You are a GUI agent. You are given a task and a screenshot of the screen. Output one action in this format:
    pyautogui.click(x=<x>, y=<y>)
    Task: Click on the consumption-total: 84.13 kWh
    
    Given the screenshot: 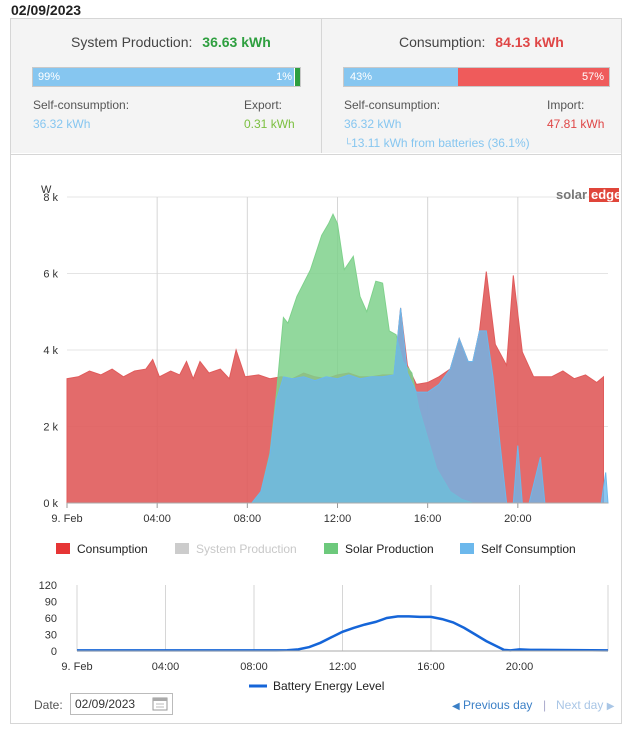 What is the action you would take?
    pyautogui.click(x=529, y=42)
    